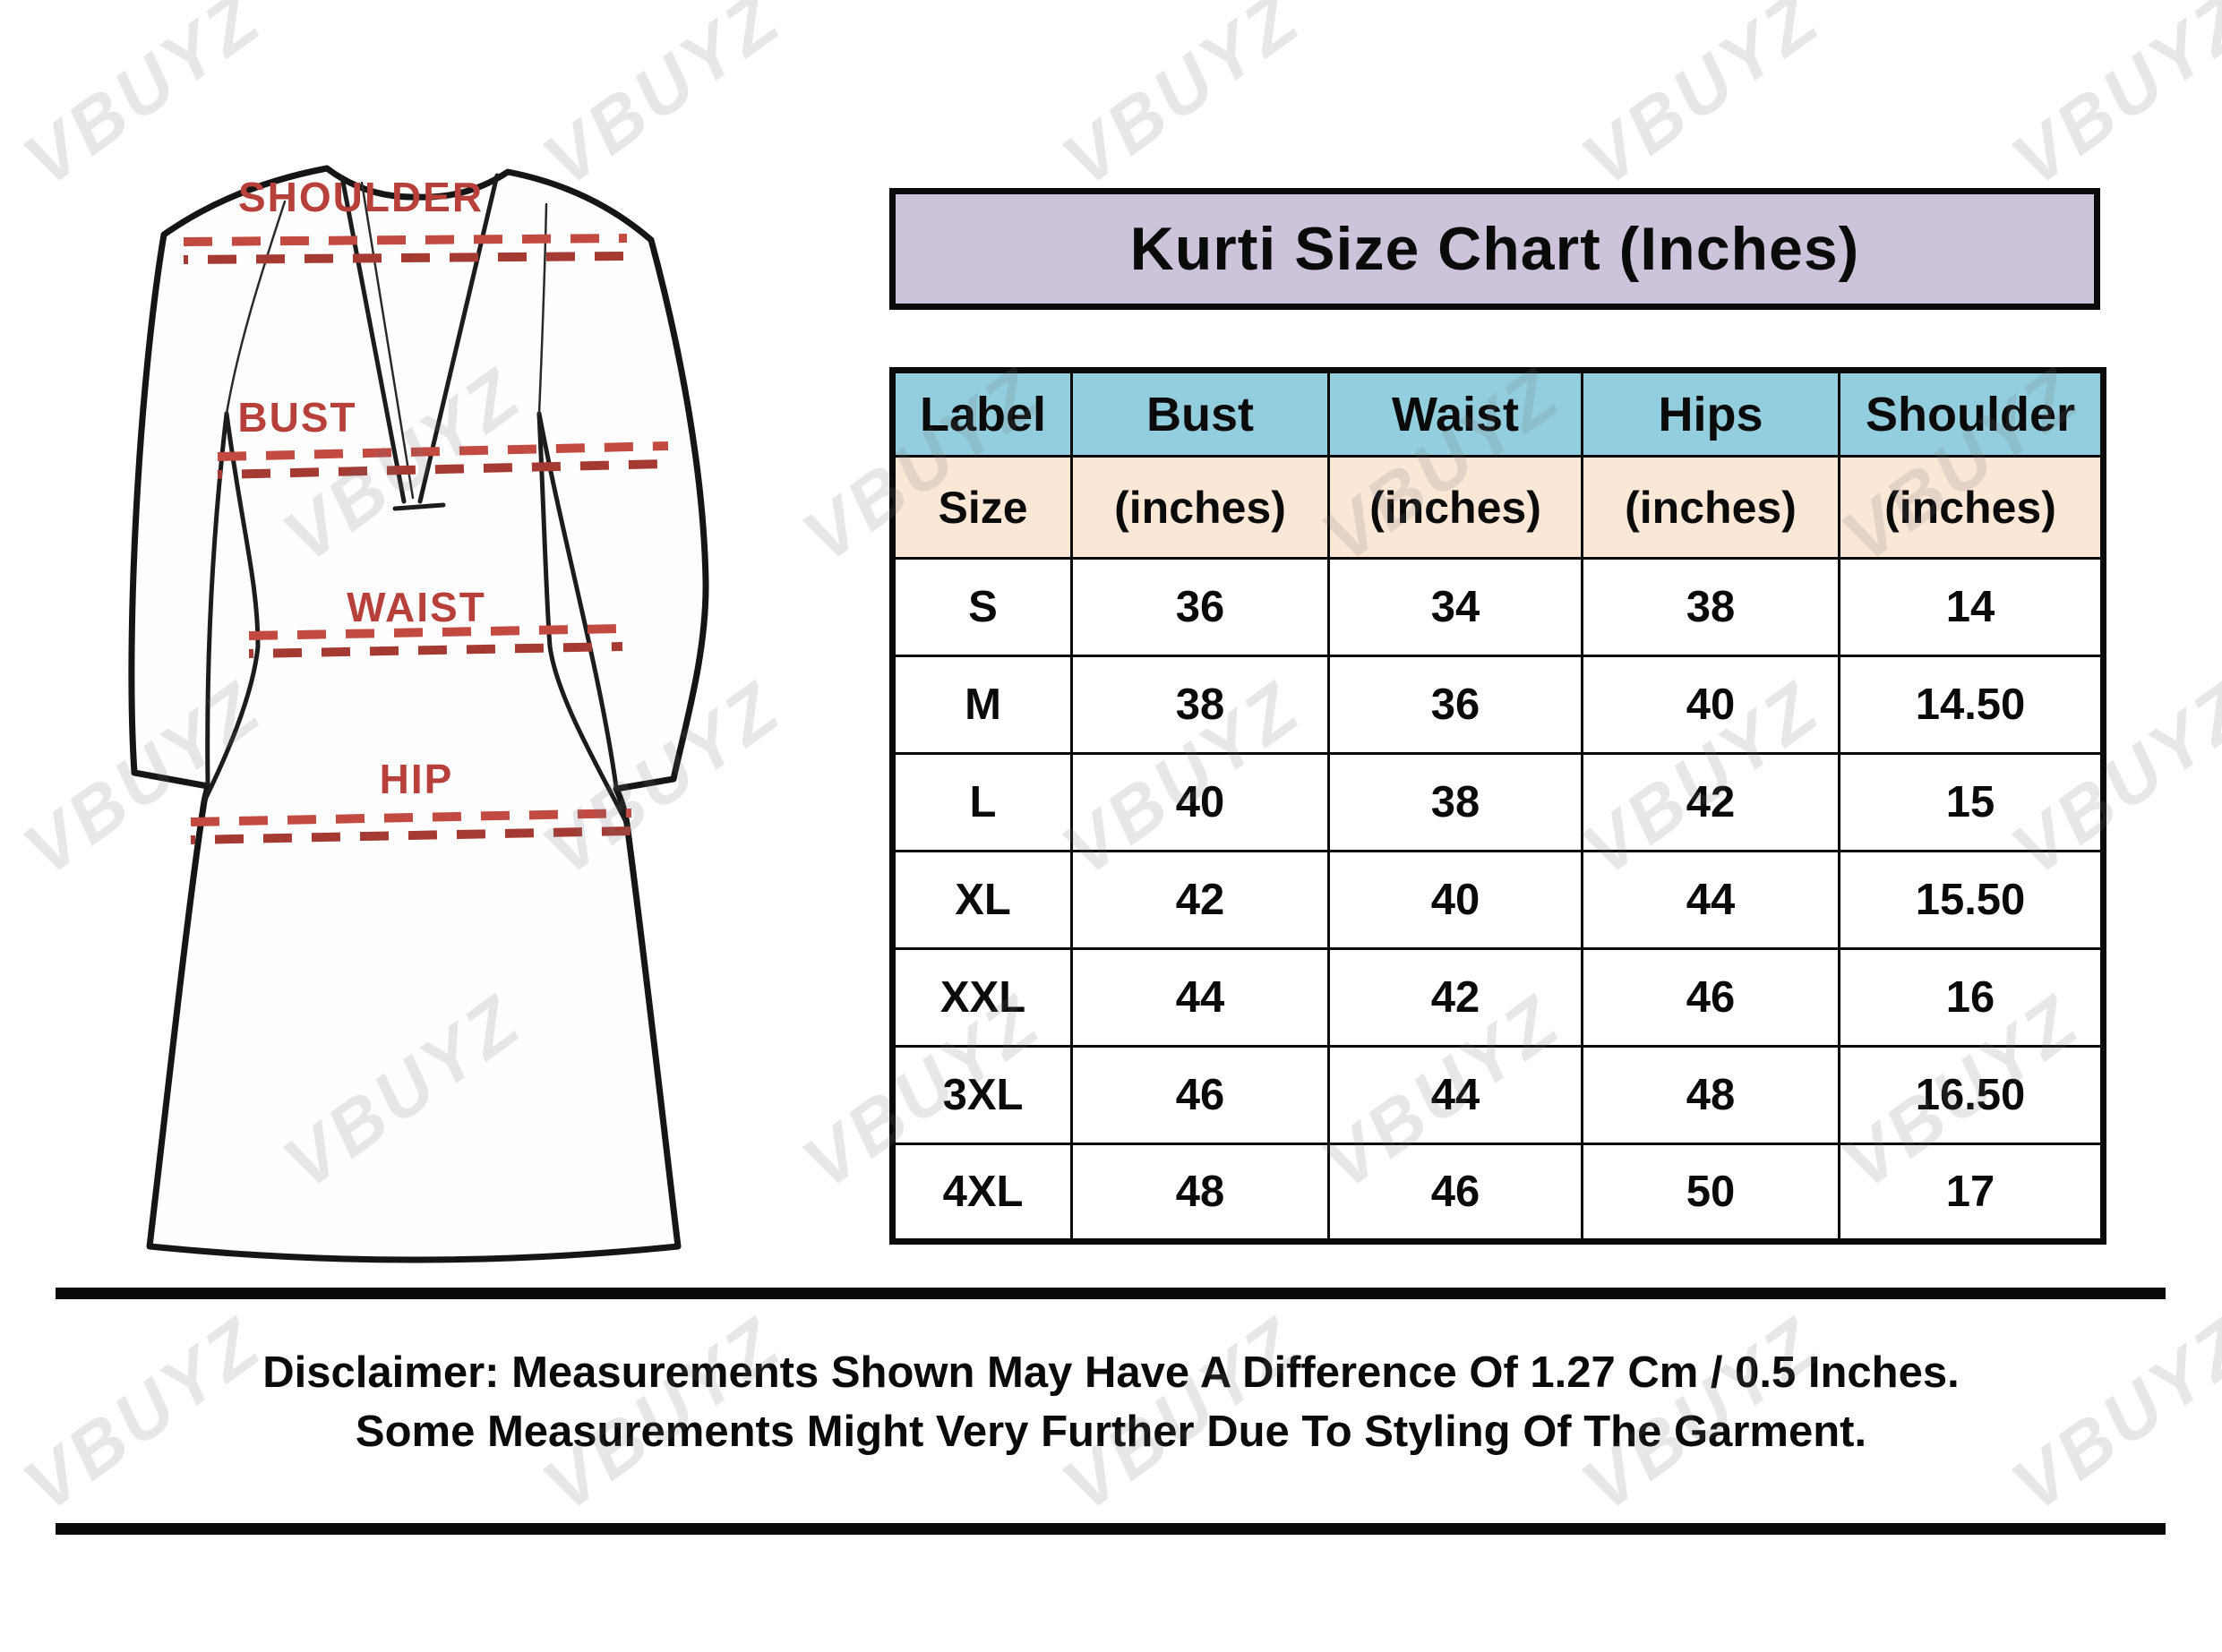 The width and height of the screenshot is (2222, 1652). I want to click on column-header: Hips, so click(1710, 413).